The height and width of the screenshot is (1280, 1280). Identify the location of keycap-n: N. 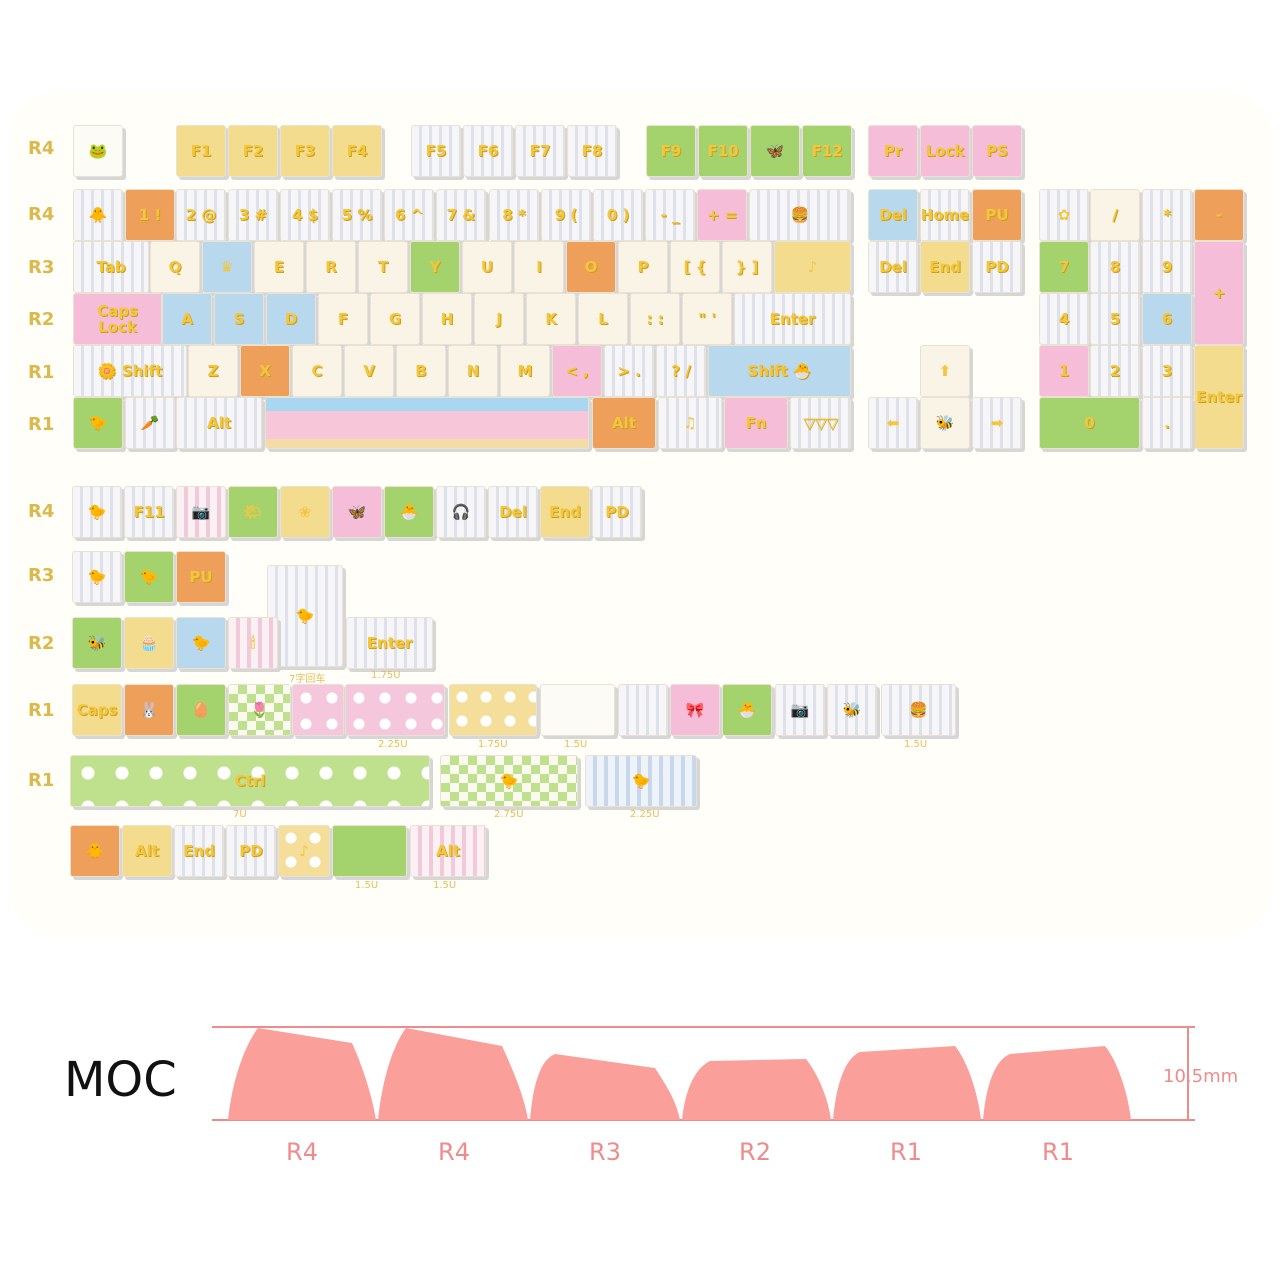
(473, 371).